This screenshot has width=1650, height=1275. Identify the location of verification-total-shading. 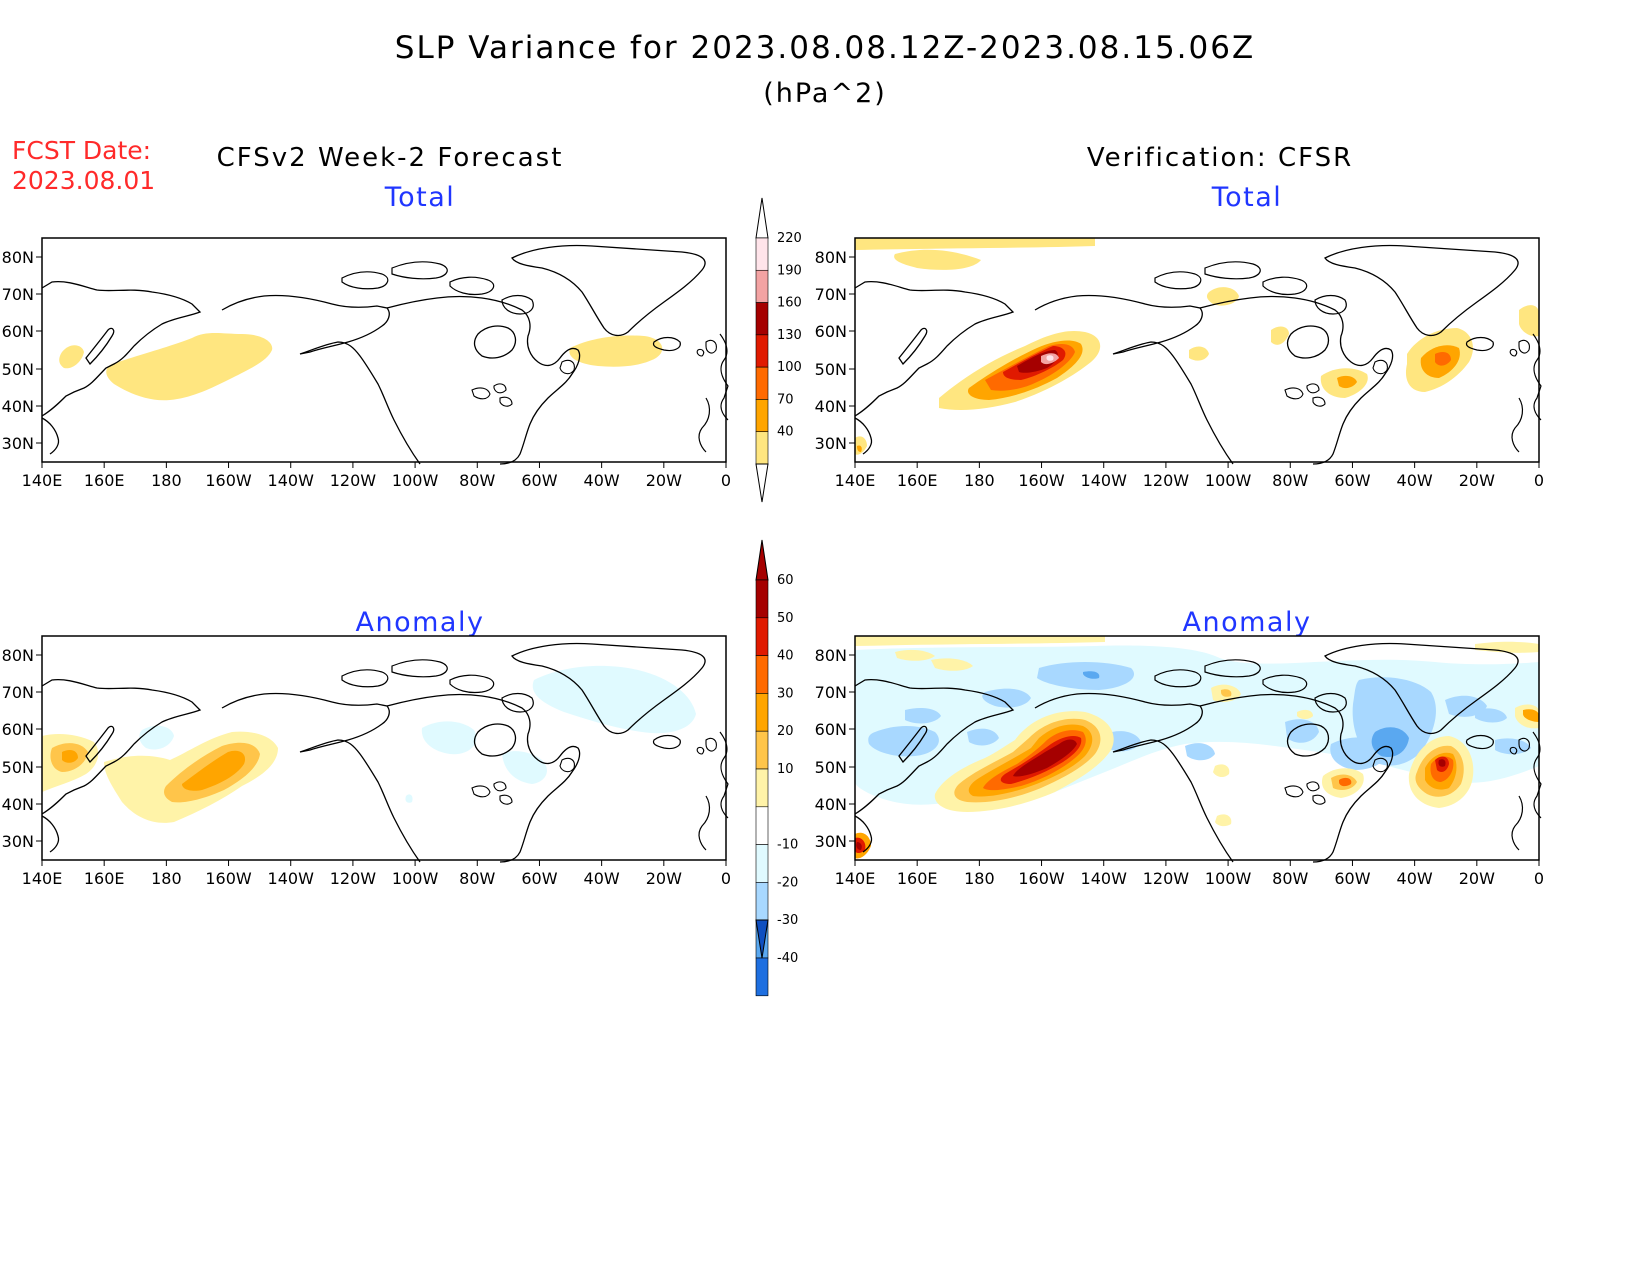
(1197, 346).